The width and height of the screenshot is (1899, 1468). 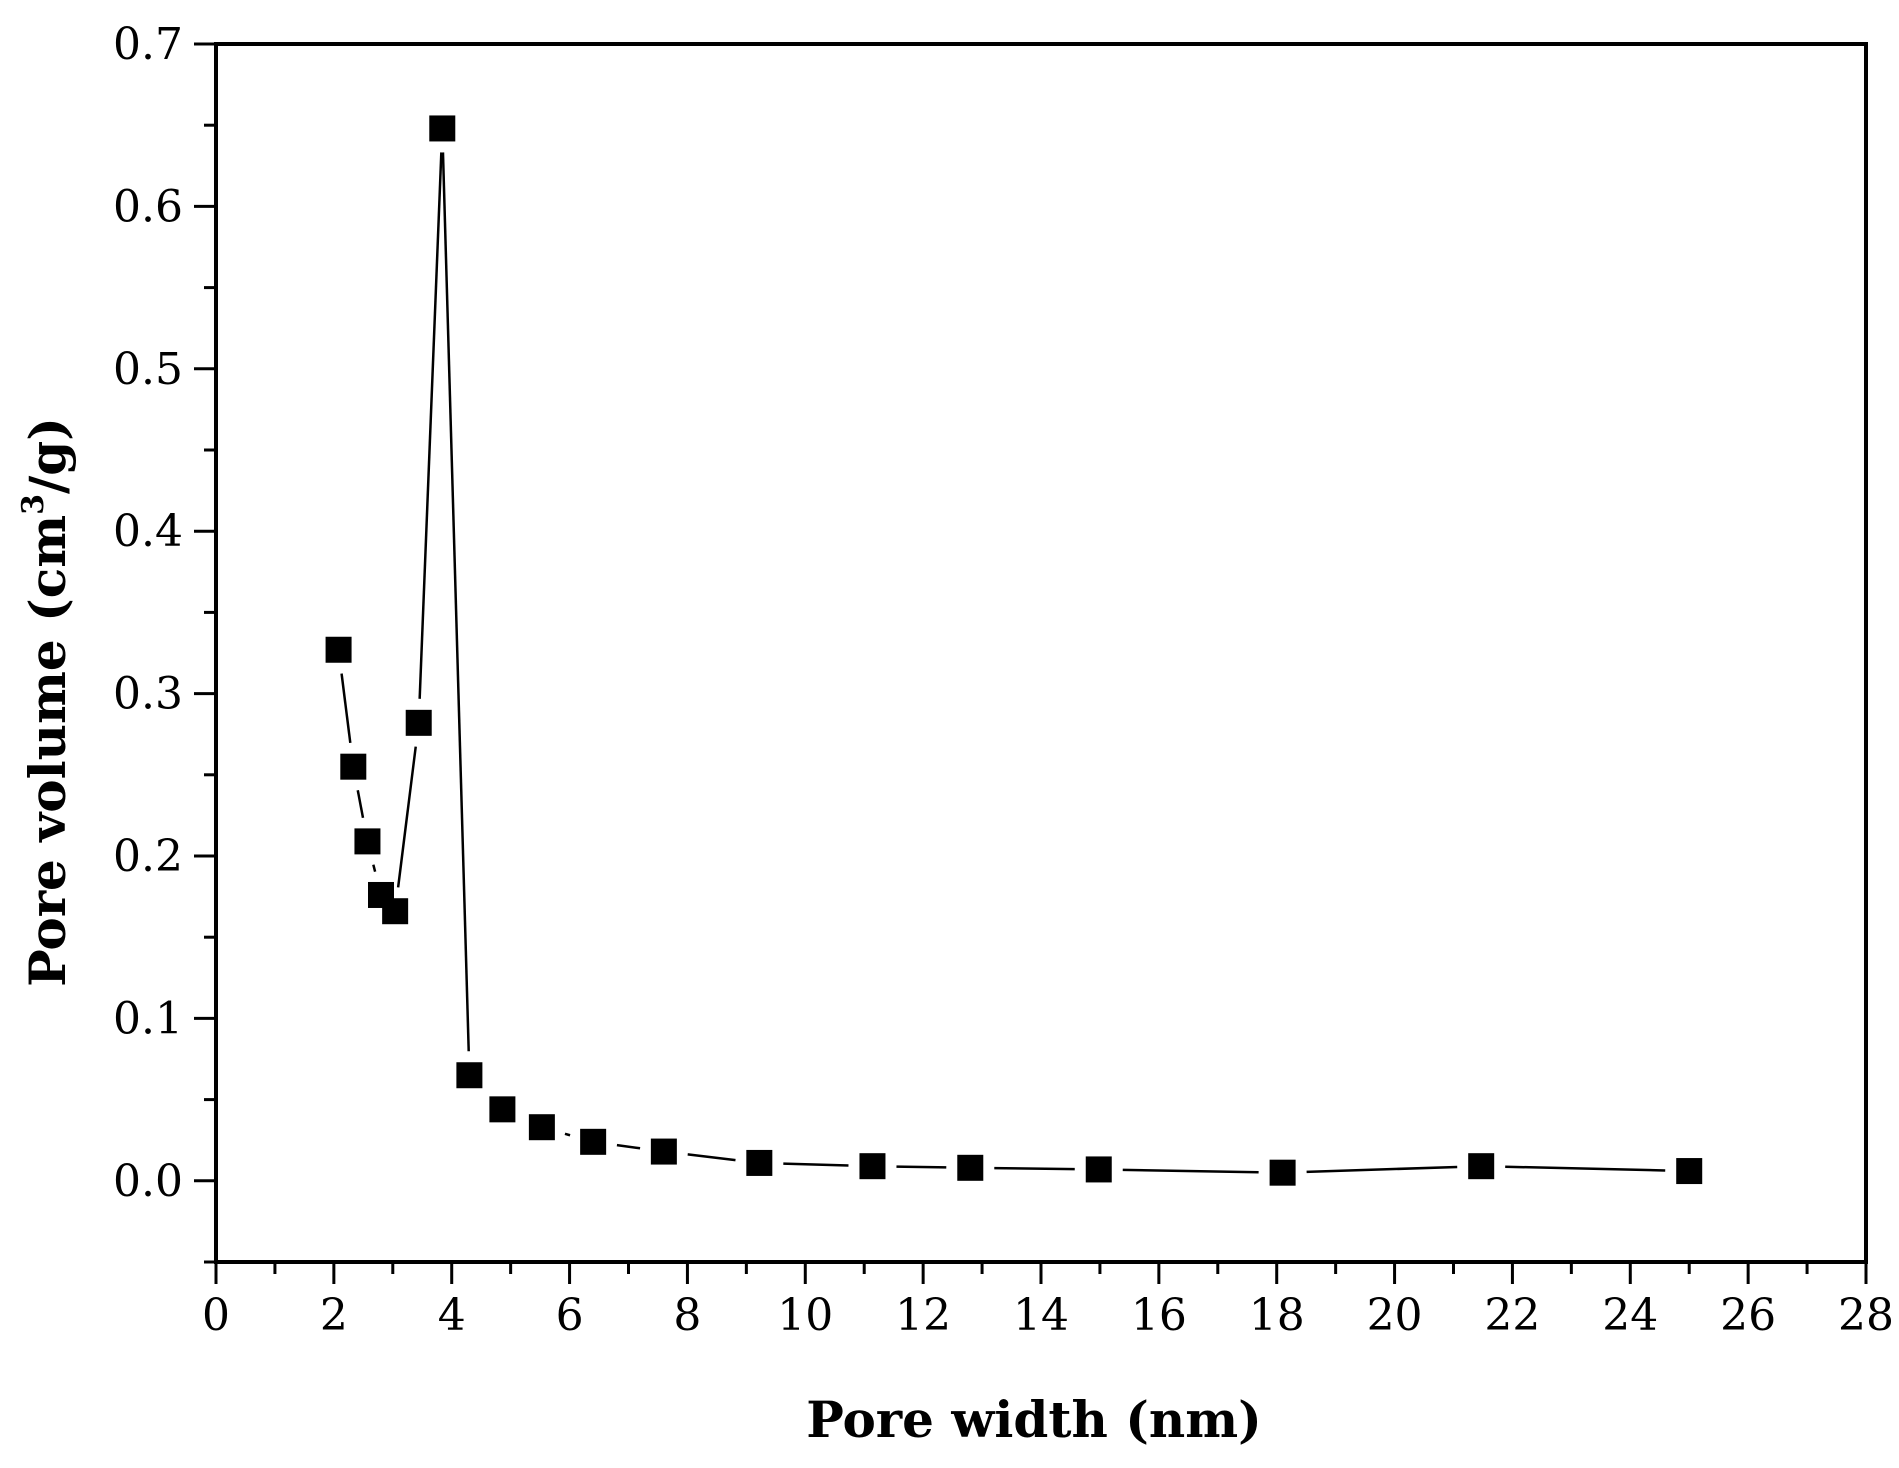 What do you see at coordinates (148, 206) in the screenshot?
I see `y-tick-label: 0.6` at bounding box center [148, 206].